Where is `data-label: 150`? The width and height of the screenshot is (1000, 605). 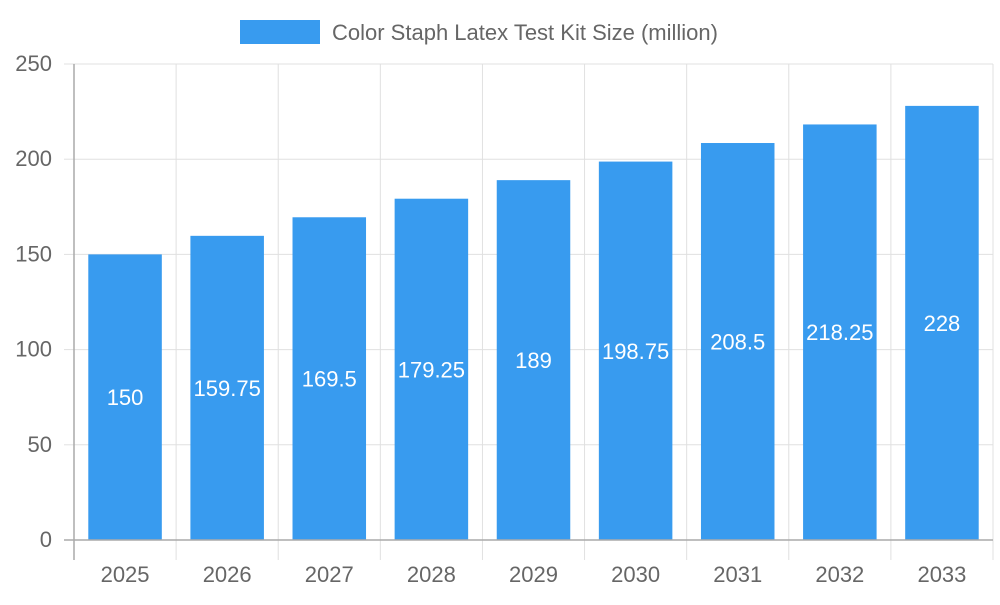 data-label: 150 is located at coordinates (125, 397).